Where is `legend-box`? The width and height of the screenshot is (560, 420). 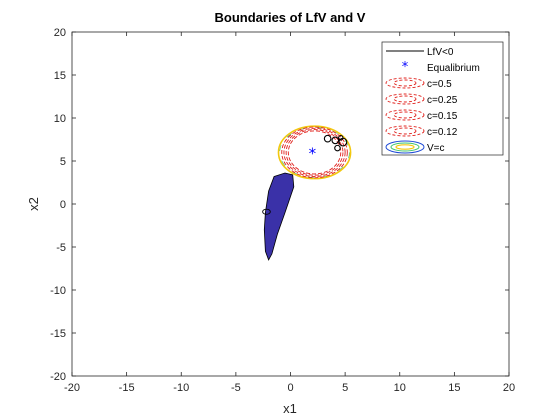 legend-box is located at coordinates (442, 98).